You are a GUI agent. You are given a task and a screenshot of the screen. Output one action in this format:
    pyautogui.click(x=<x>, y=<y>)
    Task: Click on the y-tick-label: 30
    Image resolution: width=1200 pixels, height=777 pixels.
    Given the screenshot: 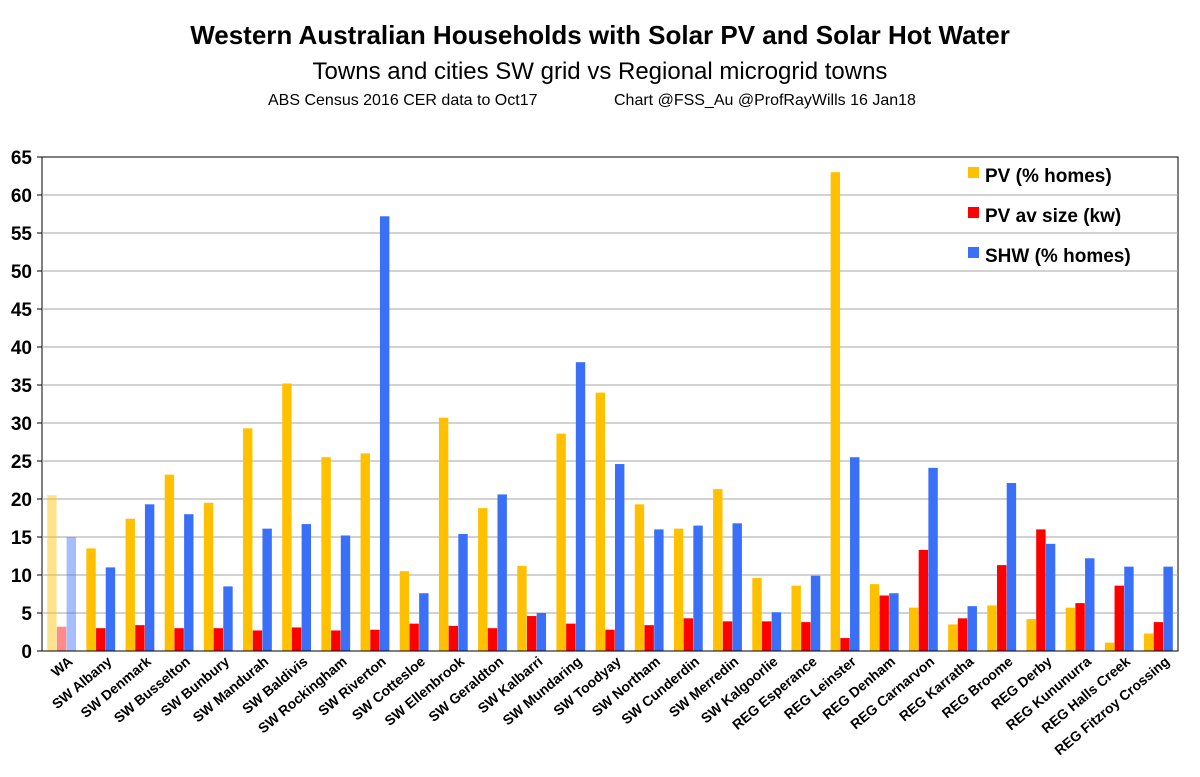 What is the action you would take?
    pyautogui.click(x=21, y=424)
    